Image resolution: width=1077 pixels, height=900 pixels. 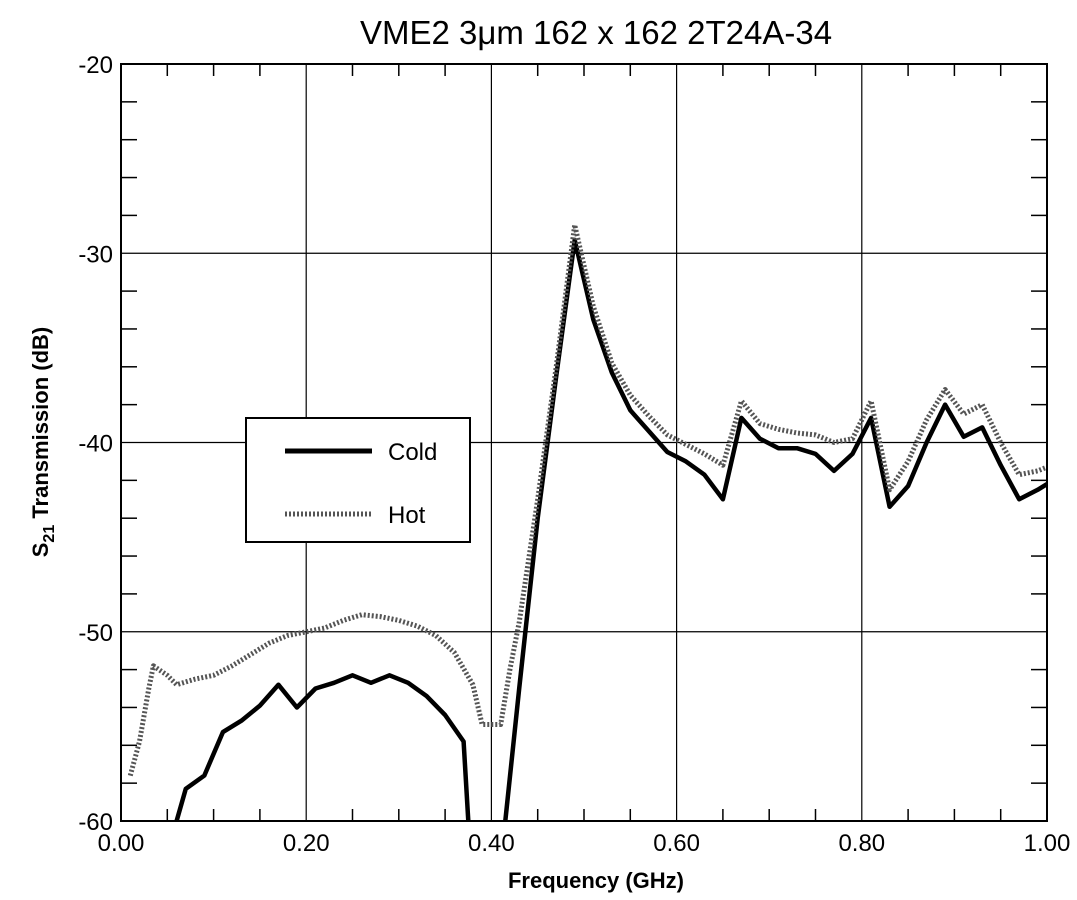 I want to click on legend: Cold Hot, so click(x=358, y=480).